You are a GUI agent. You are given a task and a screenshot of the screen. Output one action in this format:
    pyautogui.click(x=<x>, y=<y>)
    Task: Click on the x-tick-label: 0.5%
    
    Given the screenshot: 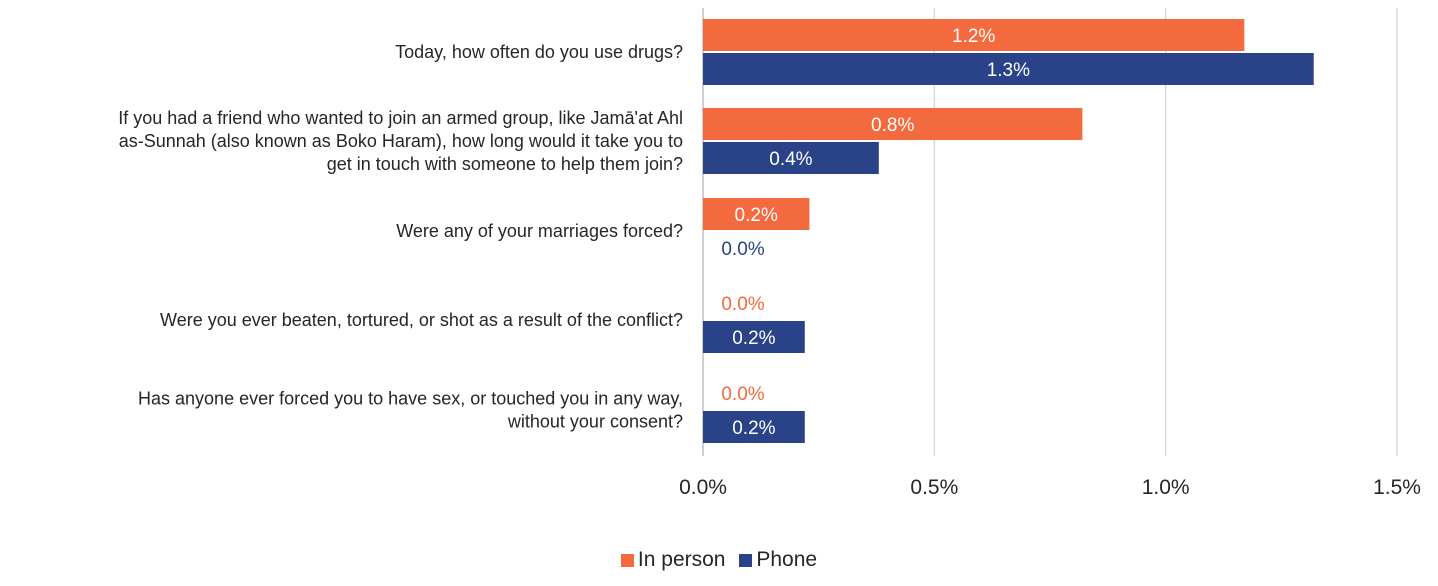 What is the action you would take?
    pyautogui.click(x=934, y=487)
    